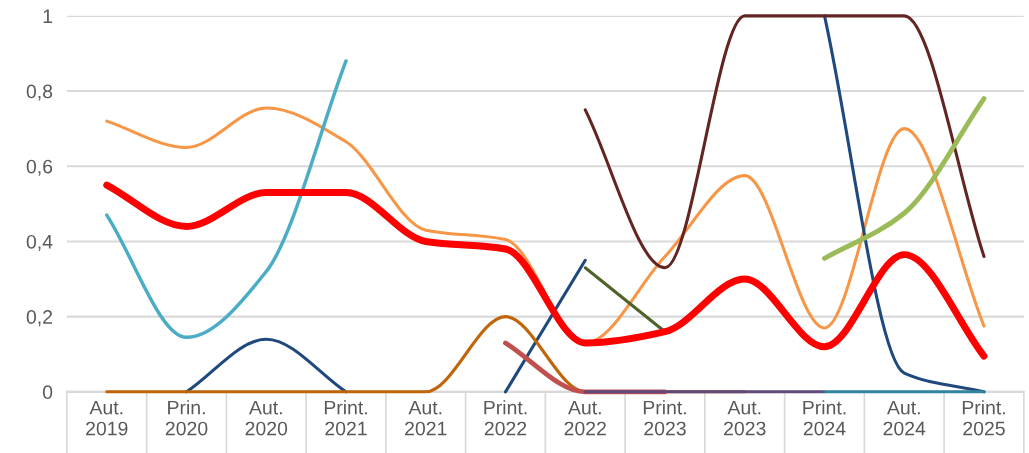 This screenshot has height=453, width=1029. What do you see at coordinates (664, 418) in the screenshot?
I see `x-tick-label: Print. 2023` at bounding box center [664, 418].